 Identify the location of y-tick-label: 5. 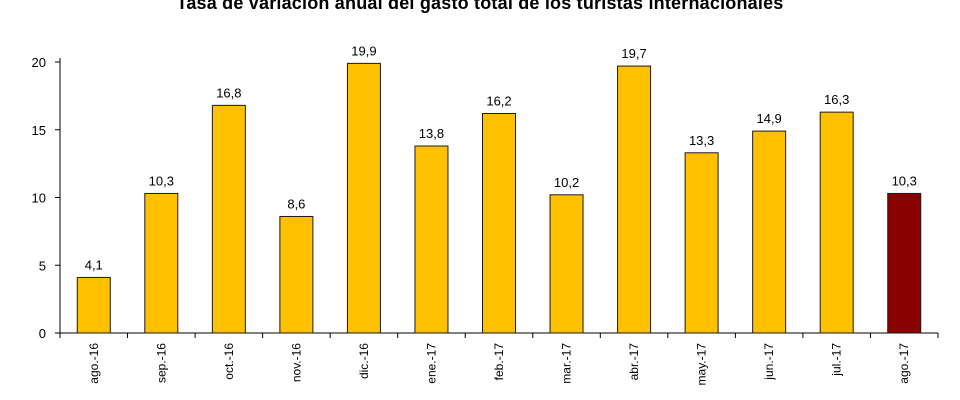
(42, 265).